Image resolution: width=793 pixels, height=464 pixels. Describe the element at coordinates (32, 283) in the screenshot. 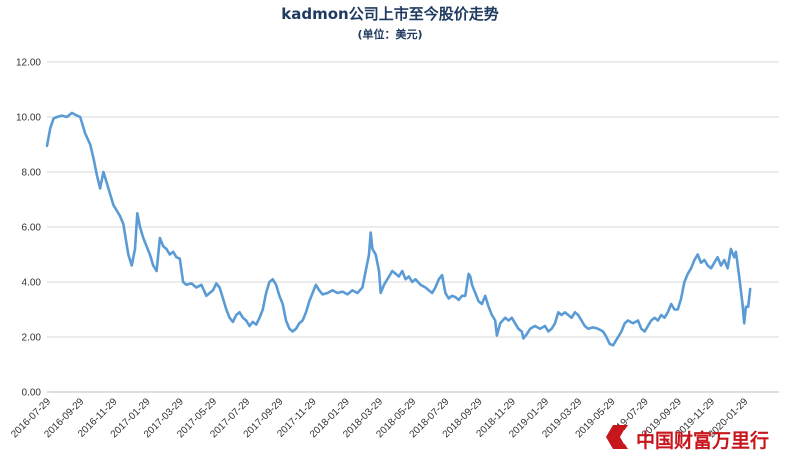

I see `y-tick-label: 4.00` at that location.